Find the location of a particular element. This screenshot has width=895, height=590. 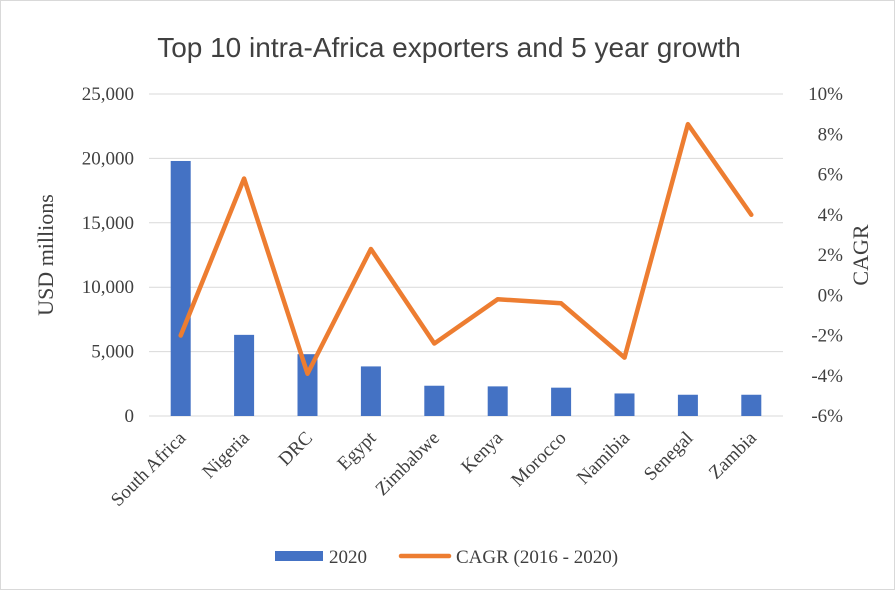

x-tick-label-zambia: Zambia is located at coordinates (733, 455).